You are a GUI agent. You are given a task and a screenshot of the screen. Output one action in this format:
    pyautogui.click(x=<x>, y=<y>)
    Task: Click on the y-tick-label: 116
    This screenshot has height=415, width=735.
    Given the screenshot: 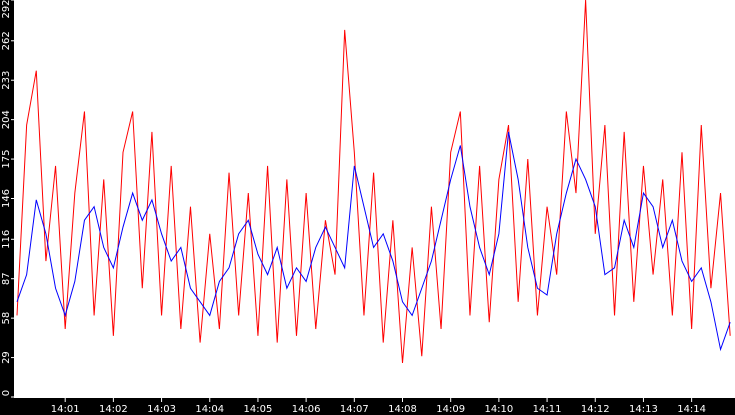 What is the action you would take?
    pyautogui.click(x=6, y=239)
    